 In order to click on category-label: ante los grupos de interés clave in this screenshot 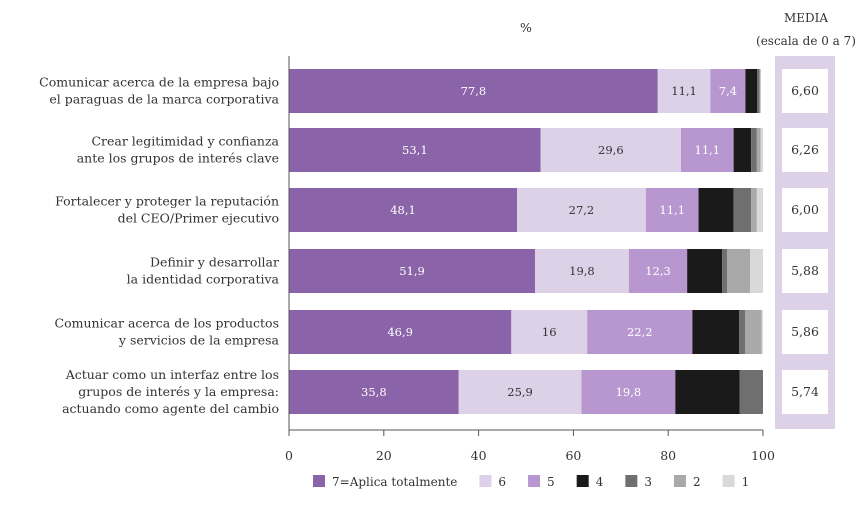, I will do `click(178, 158)`.